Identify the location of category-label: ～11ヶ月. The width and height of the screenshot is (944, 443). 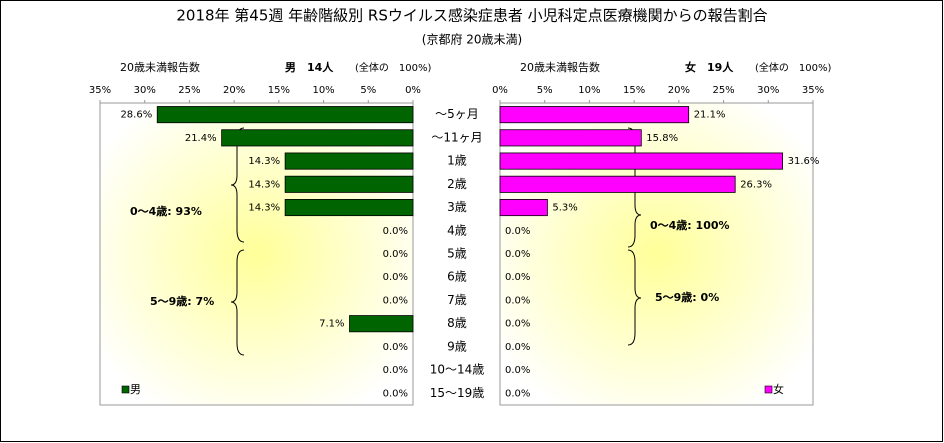
(456, 137).